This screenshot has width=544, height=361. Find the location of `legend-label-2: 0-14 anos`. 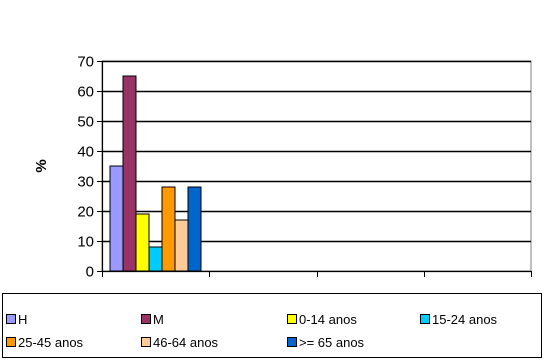

legend-label-2: 0-14 anos is located at coordinates (328, 319).